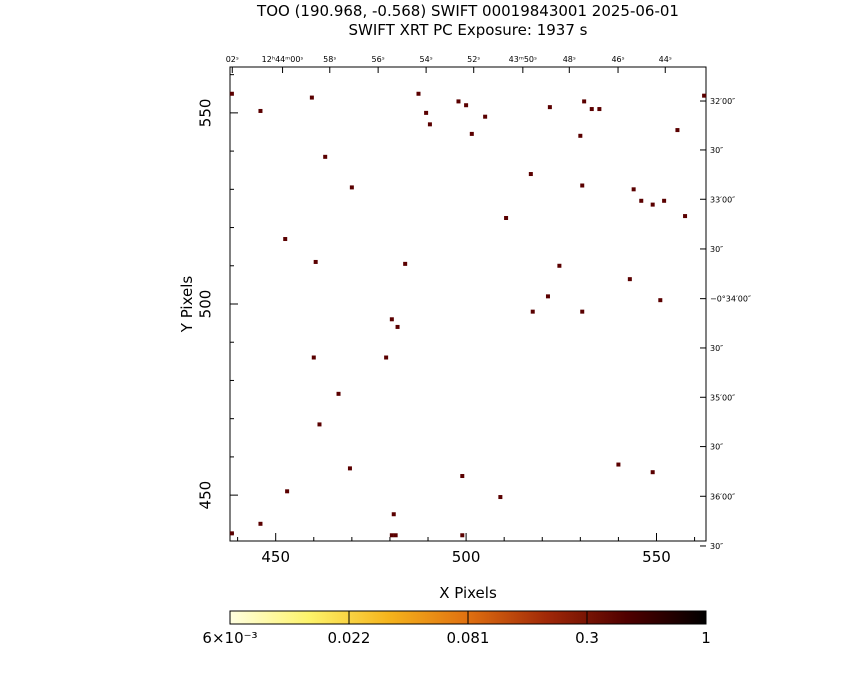  What do you see at coordinates (329, 59) in the screenshot?
I see `ra-label: 58ˢ` at bounding box center [329, 59].